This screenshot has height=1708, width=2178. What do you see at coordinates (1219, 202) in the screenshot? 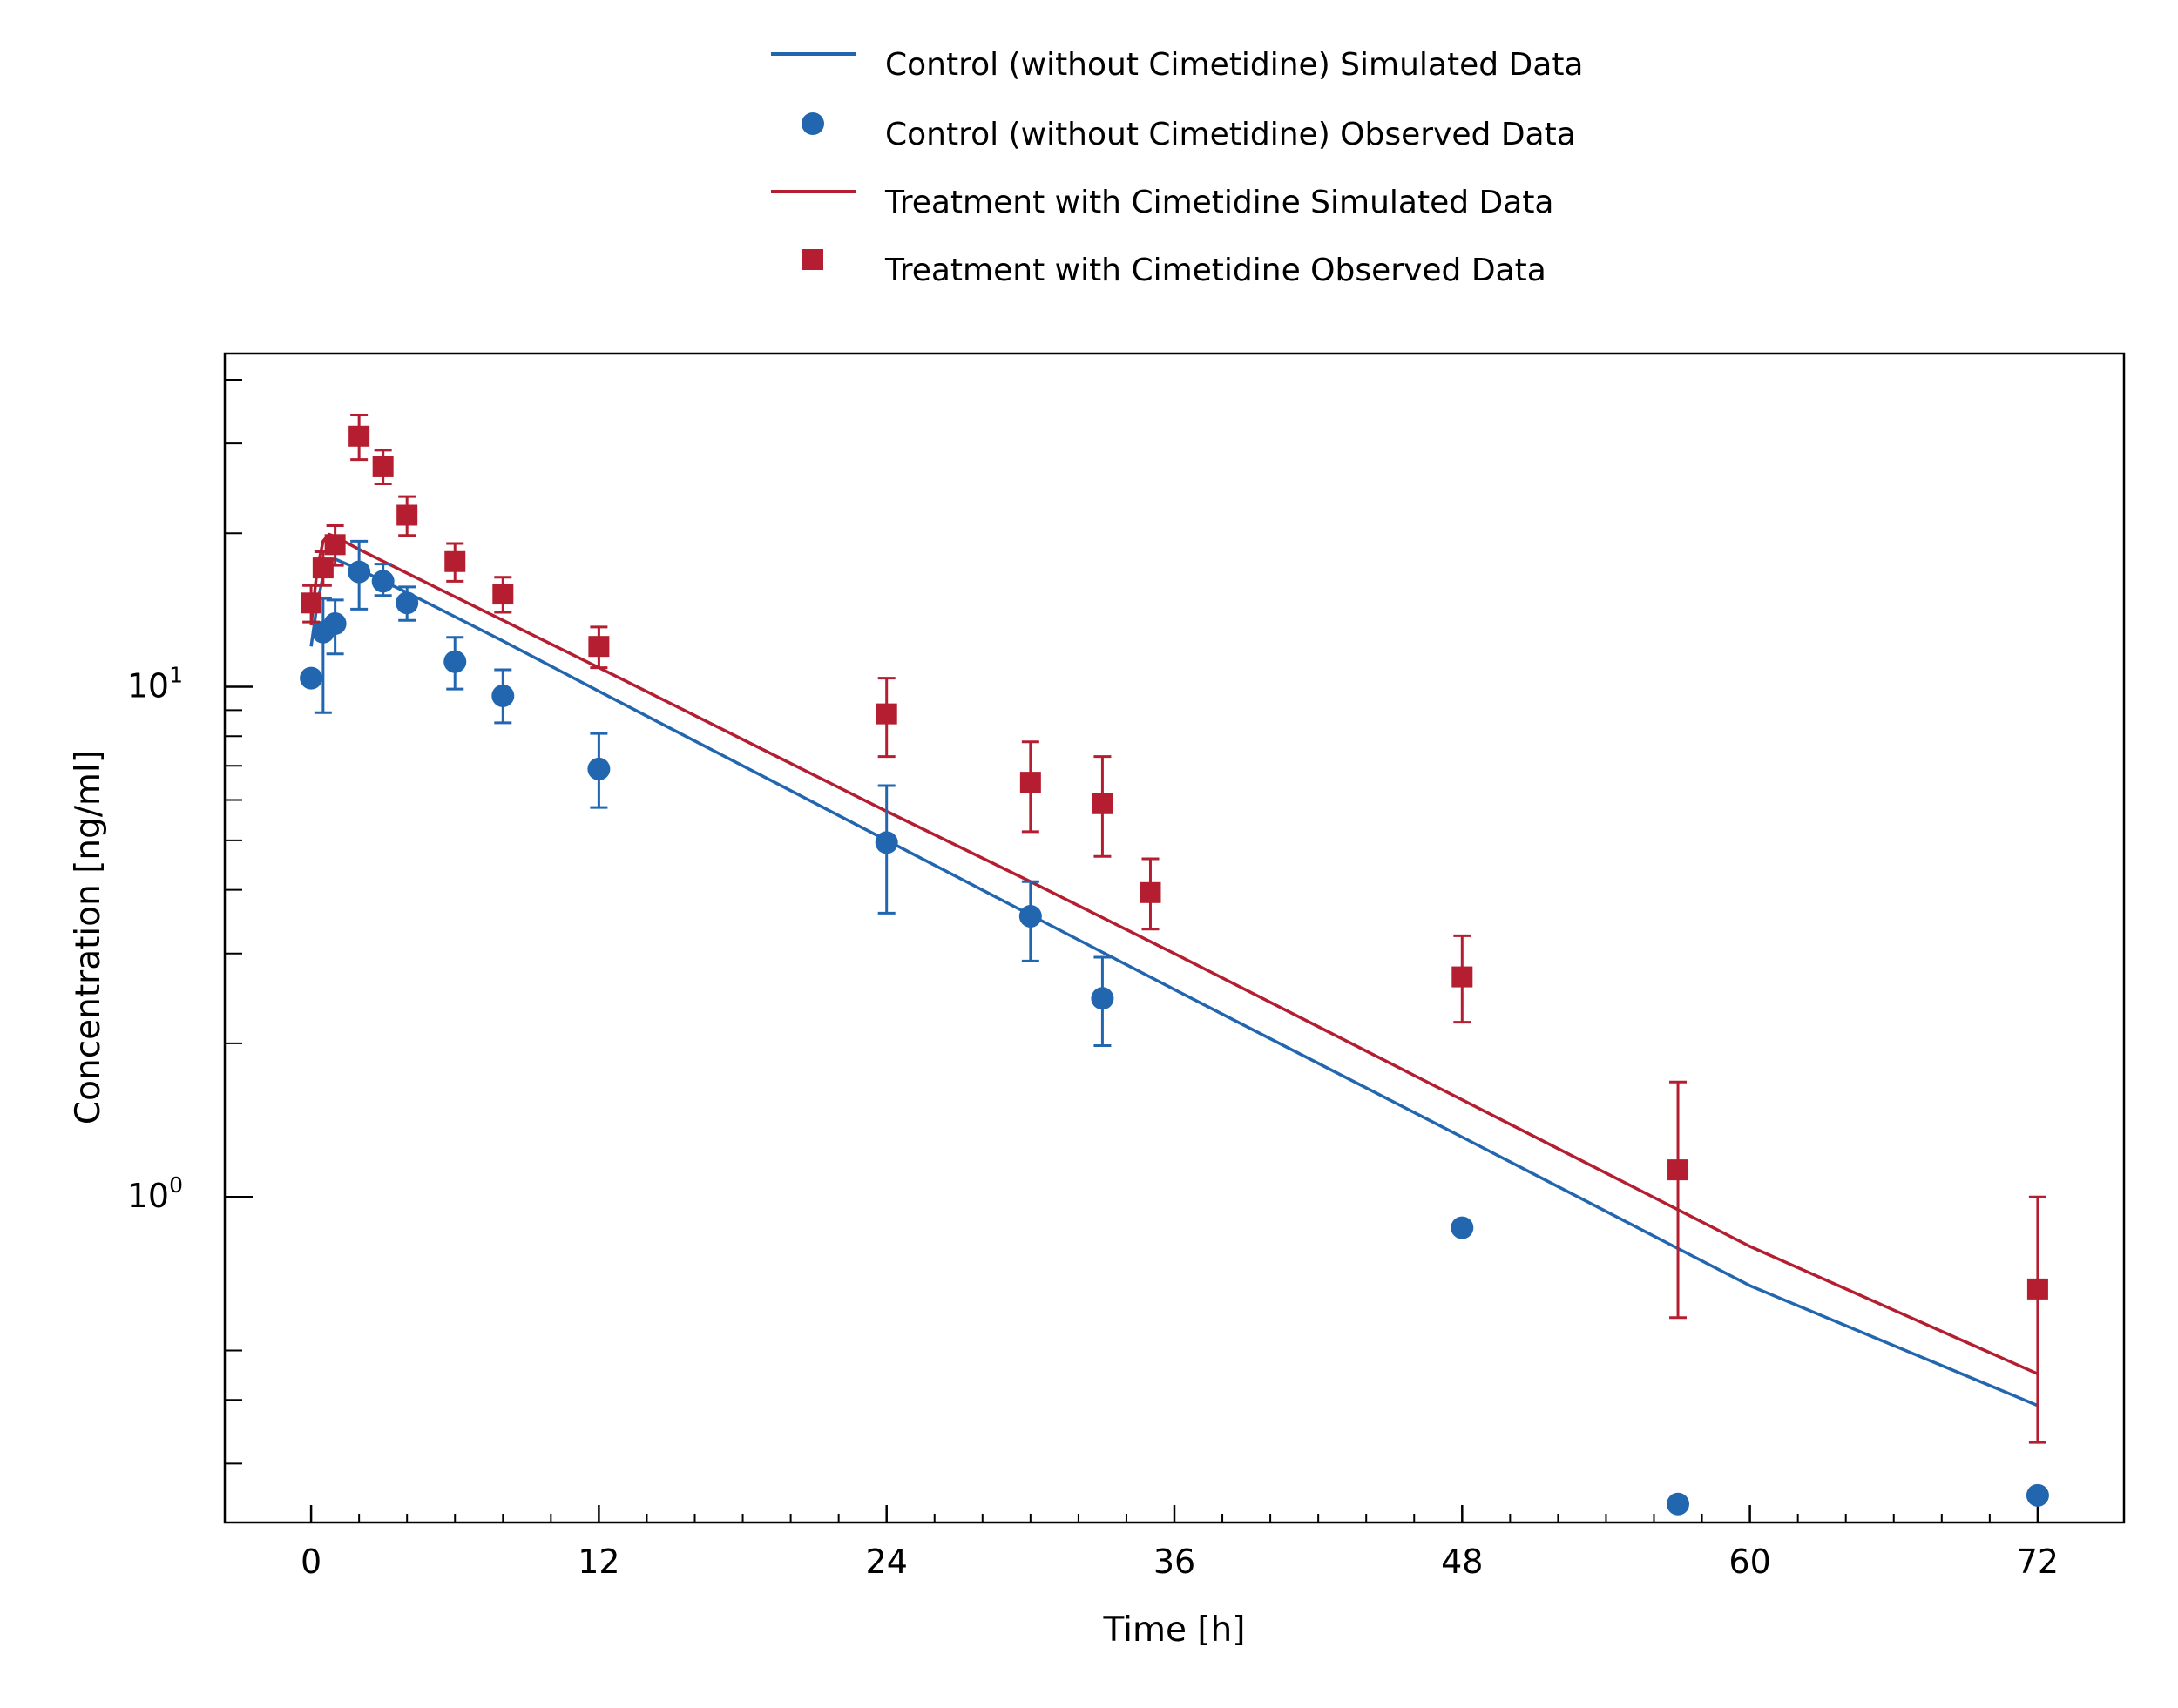
I see `legend-label: Treatment with Cimetidine Simulated Data` at bounding box center [1219, 202].